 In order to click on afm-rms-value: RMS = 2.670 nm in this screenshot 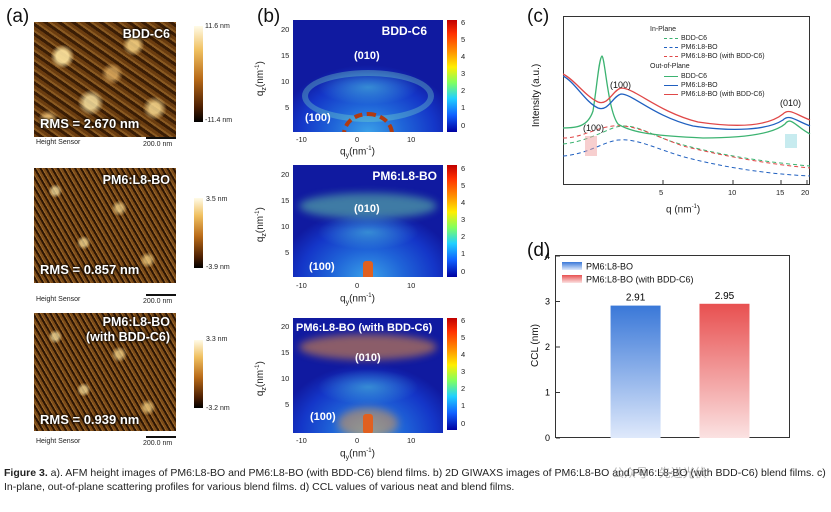, I will do `click(90, 123)`.